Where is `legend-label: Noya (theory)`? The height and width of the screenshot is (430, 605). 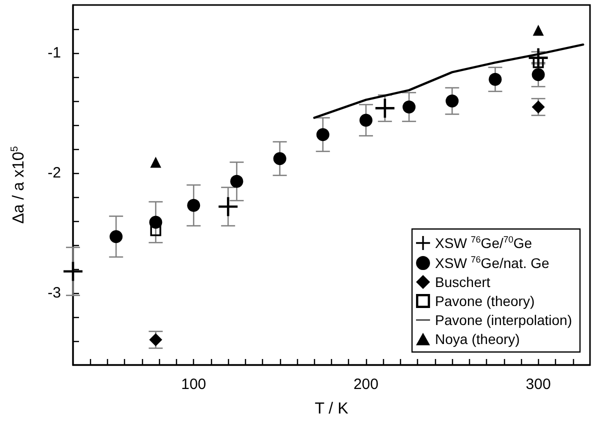 legend-label: Noya (theory) is located at coordinates (477, 339).